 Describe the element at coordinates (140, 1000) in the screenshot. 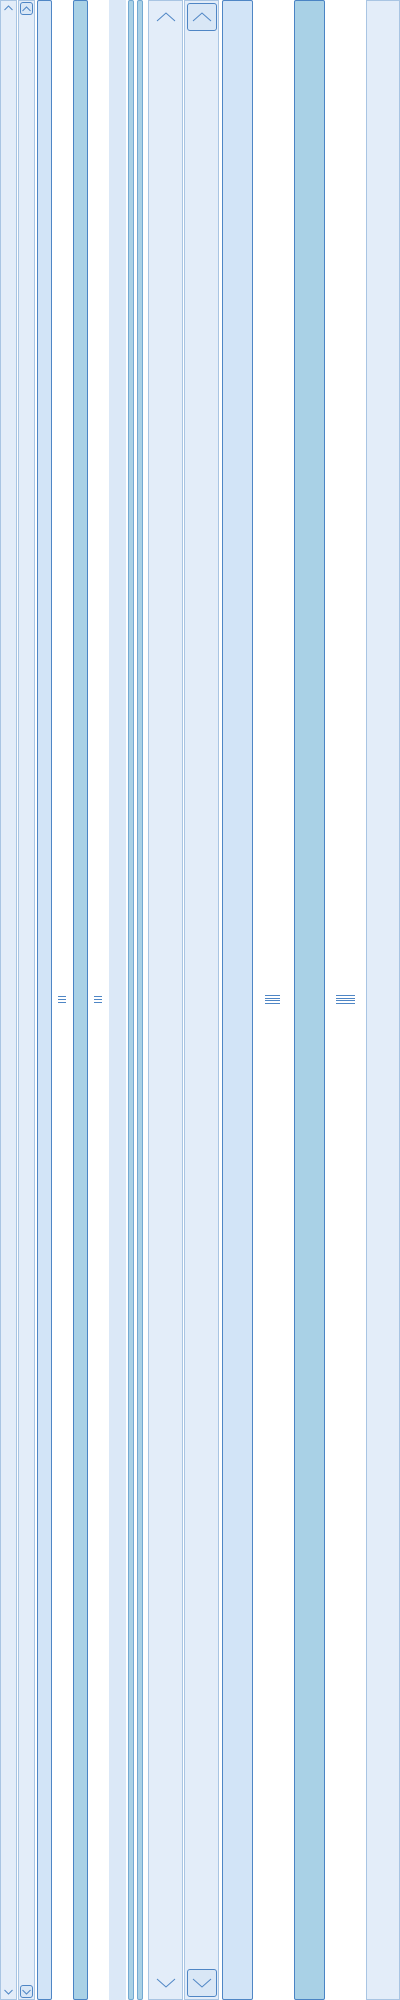

I see `scrollbar-5-rail-right` at that location.